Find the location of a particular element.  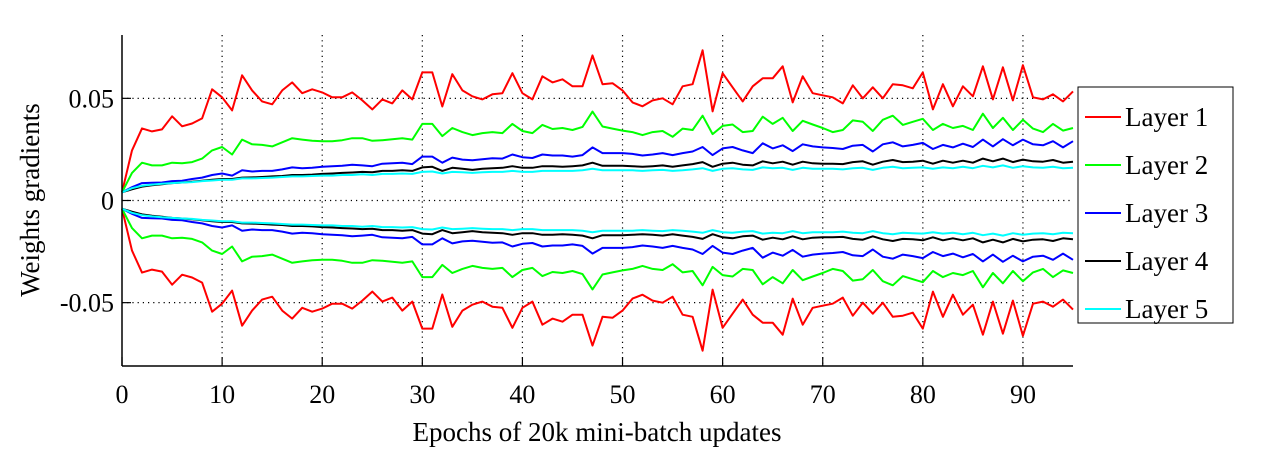

x-tick-label: 50 is located at coordinates (623, 394).